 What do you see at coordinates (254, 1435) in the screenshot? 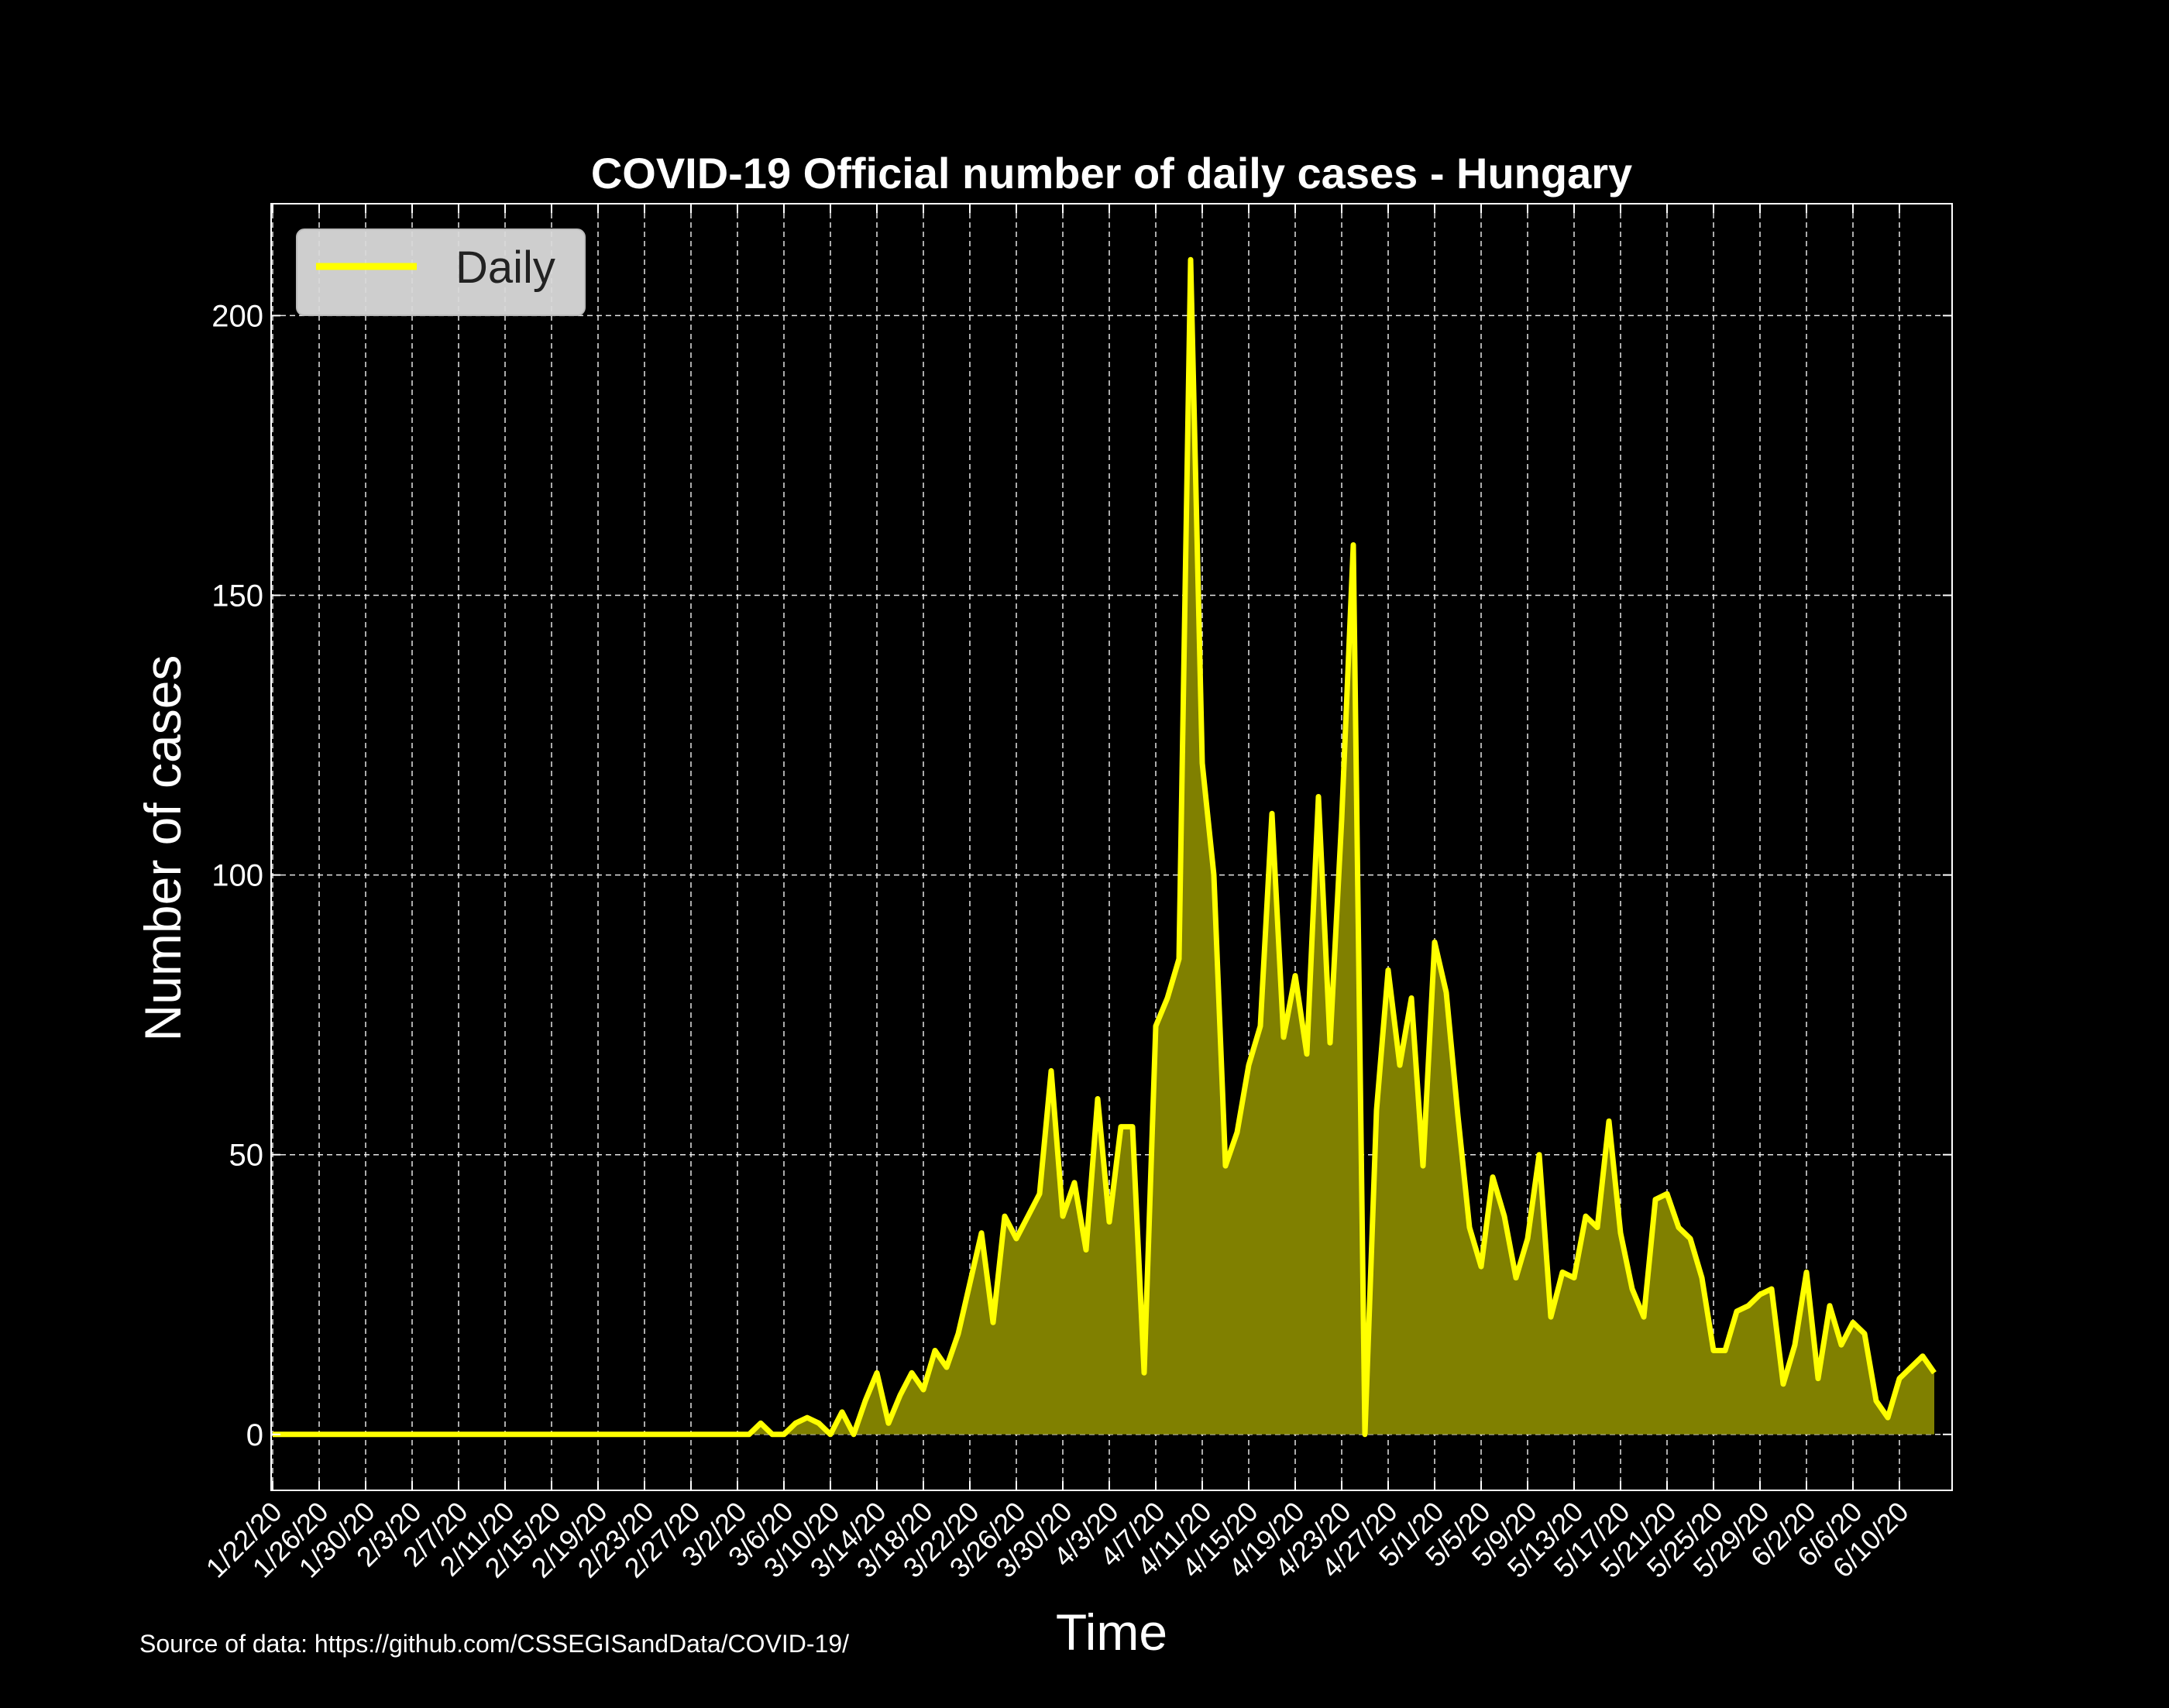
I see `y-tick-label: 0` at bounding box center [254, 1435].